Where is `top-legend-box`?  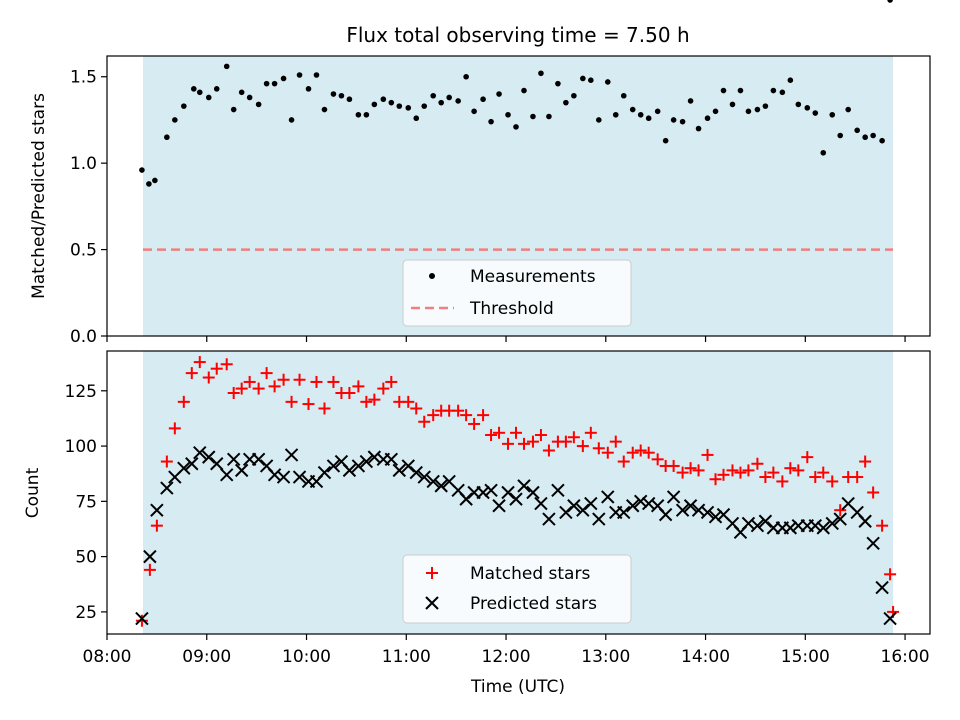
top-legend-box is located at coordinates (517, 293).